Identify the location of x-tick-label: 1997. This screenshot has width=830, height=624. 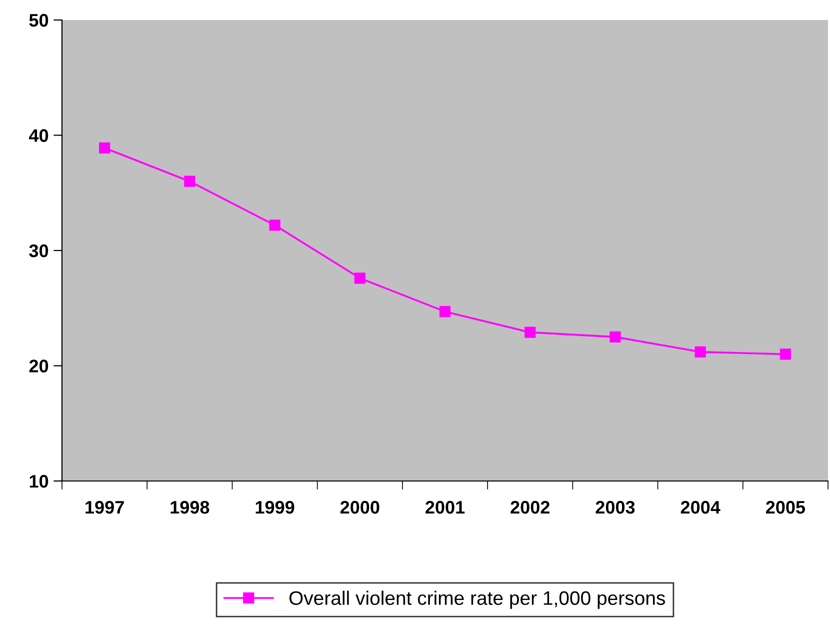
(105, 507).